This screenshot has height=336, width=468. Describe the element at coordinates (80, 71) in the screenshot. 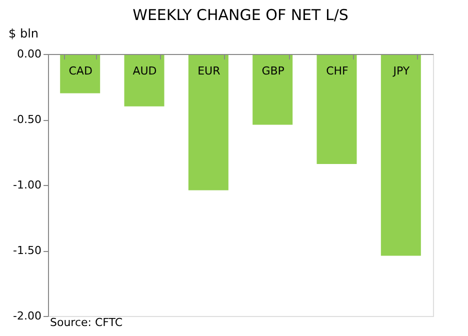

I see `x-tick-label: CAD` at that location.